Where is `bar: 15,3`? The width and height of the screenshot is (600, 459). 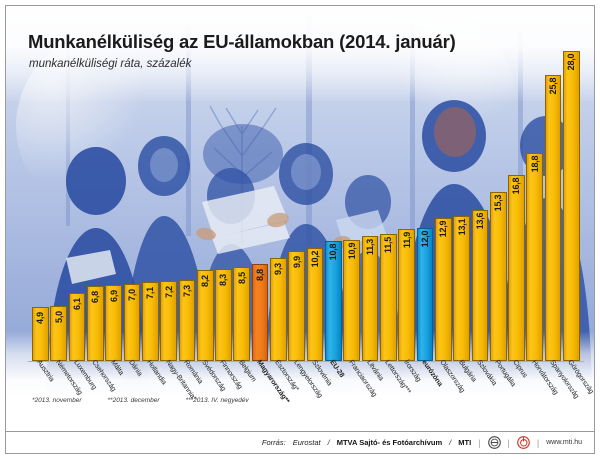 bar: 15,3 is located at coordinates (498, 276).